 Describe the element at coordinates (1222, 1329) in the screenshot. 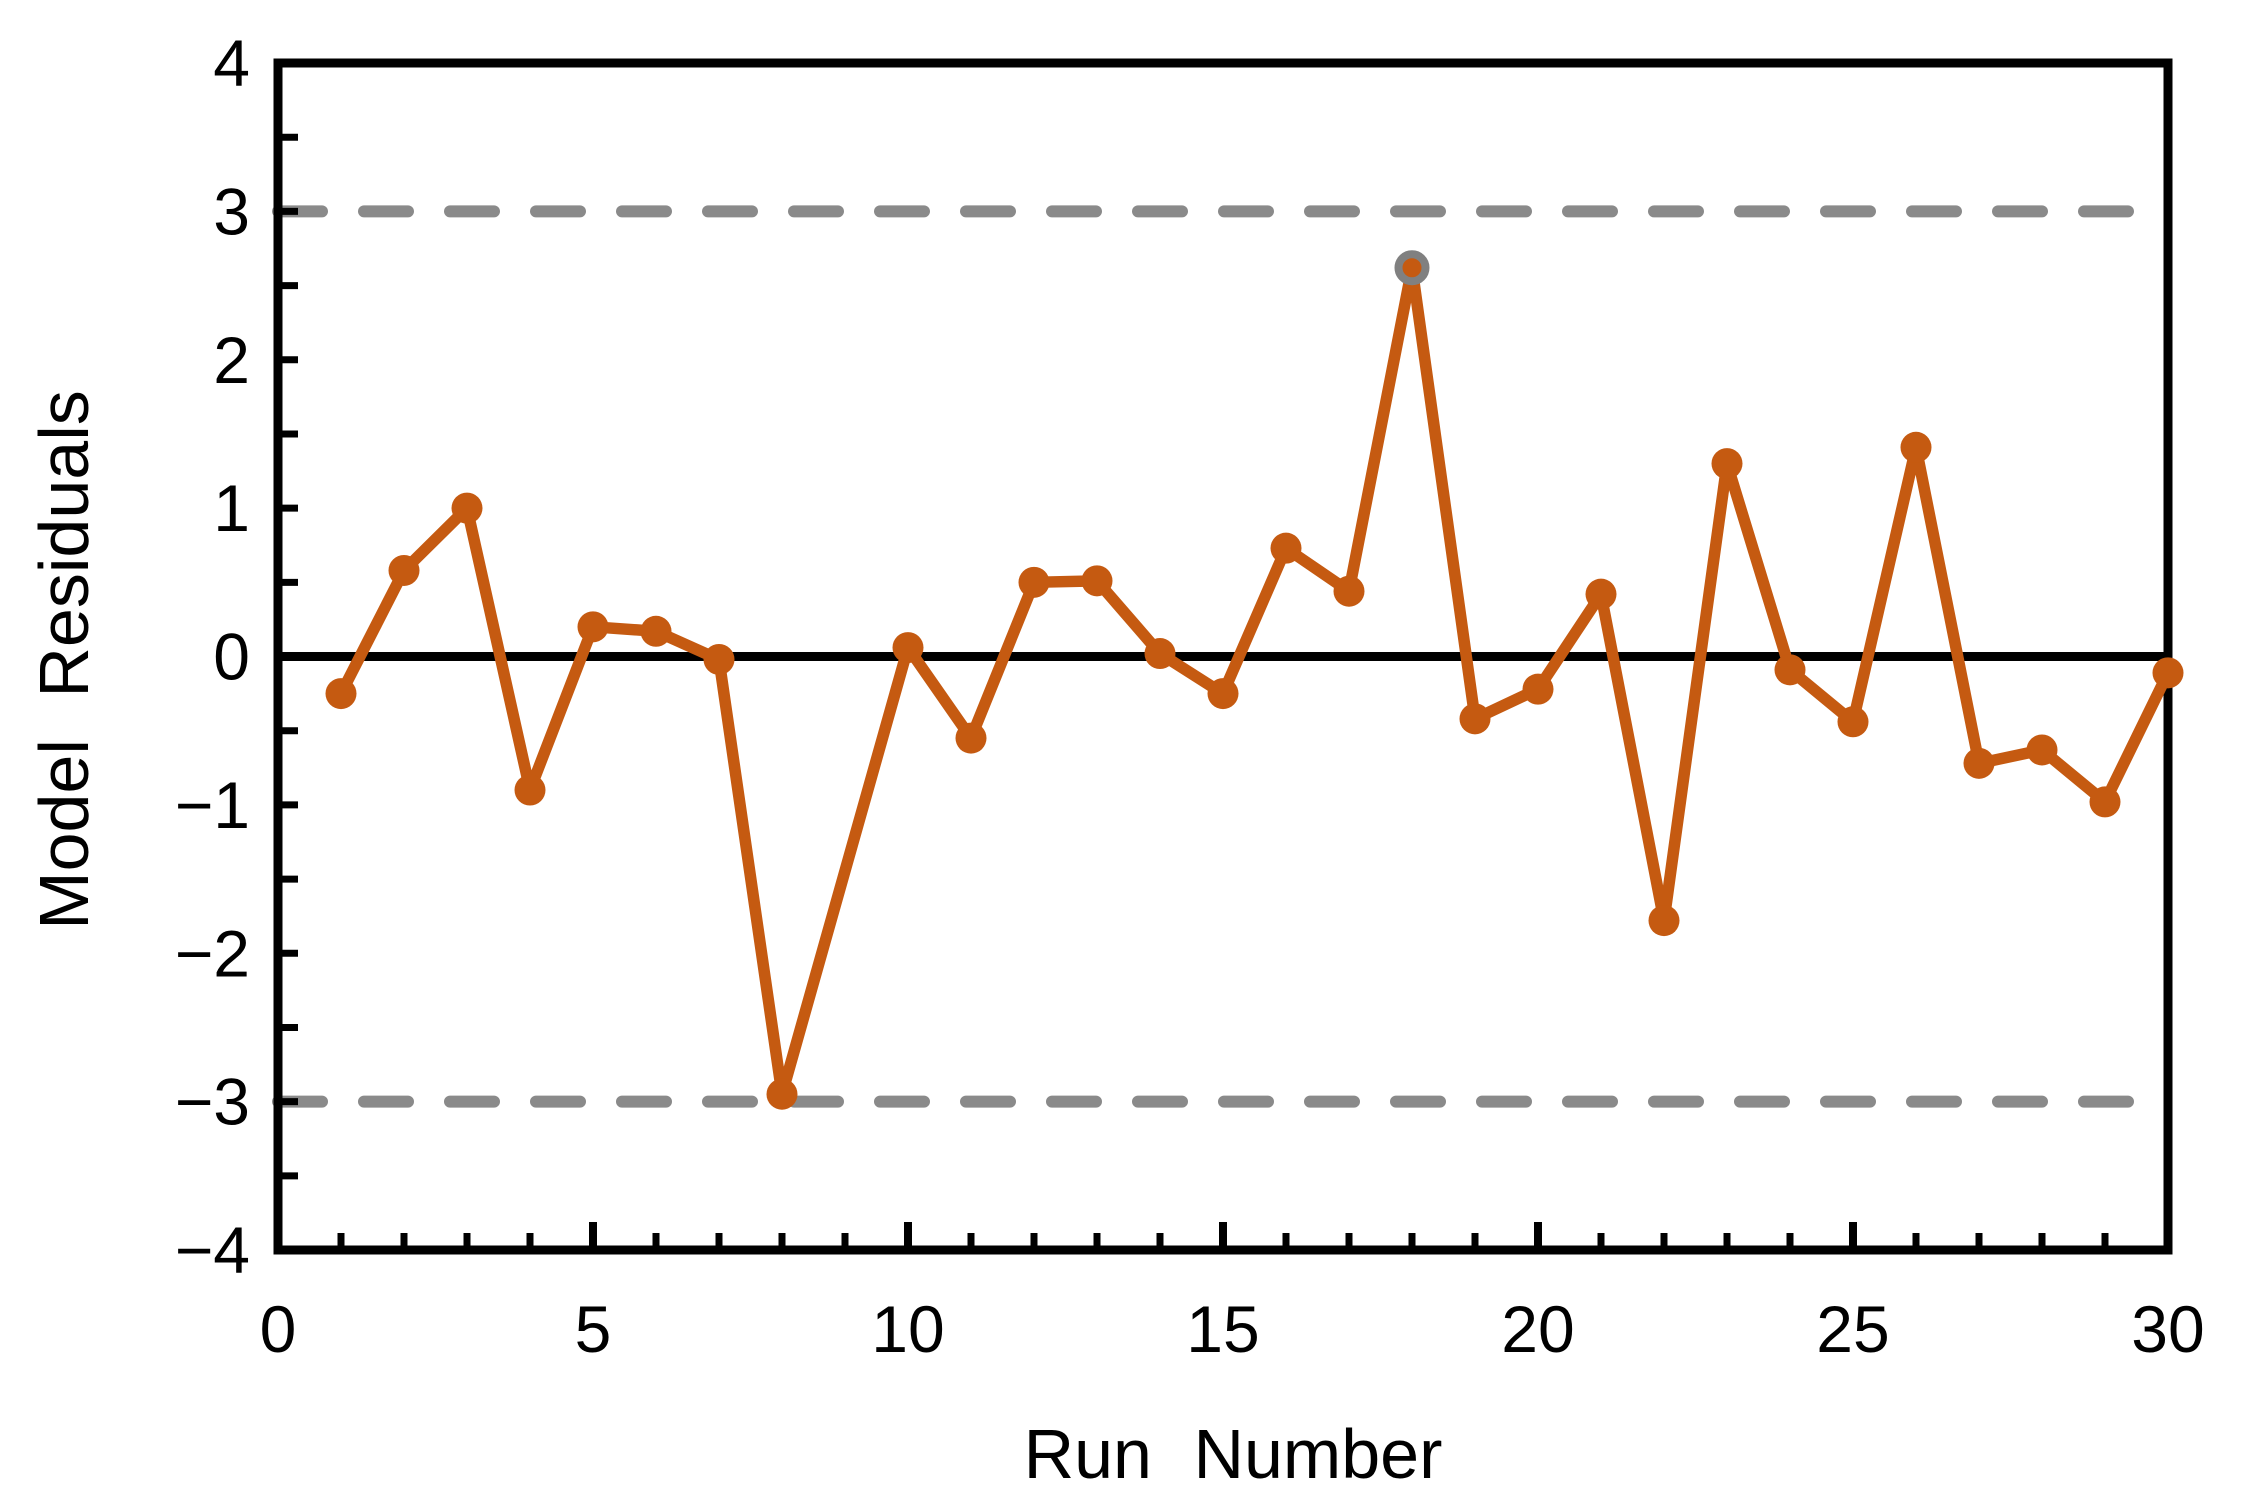

I see `x-tick-label: 15` at that location.